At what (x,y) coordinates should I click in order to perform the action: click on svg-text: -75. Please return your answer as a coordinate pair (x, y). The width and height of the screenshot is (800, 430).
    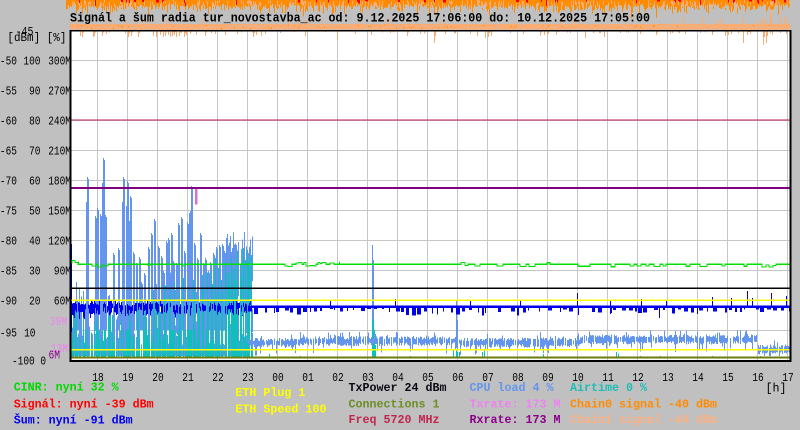
    Looking at the image, I should click on (8, 212).